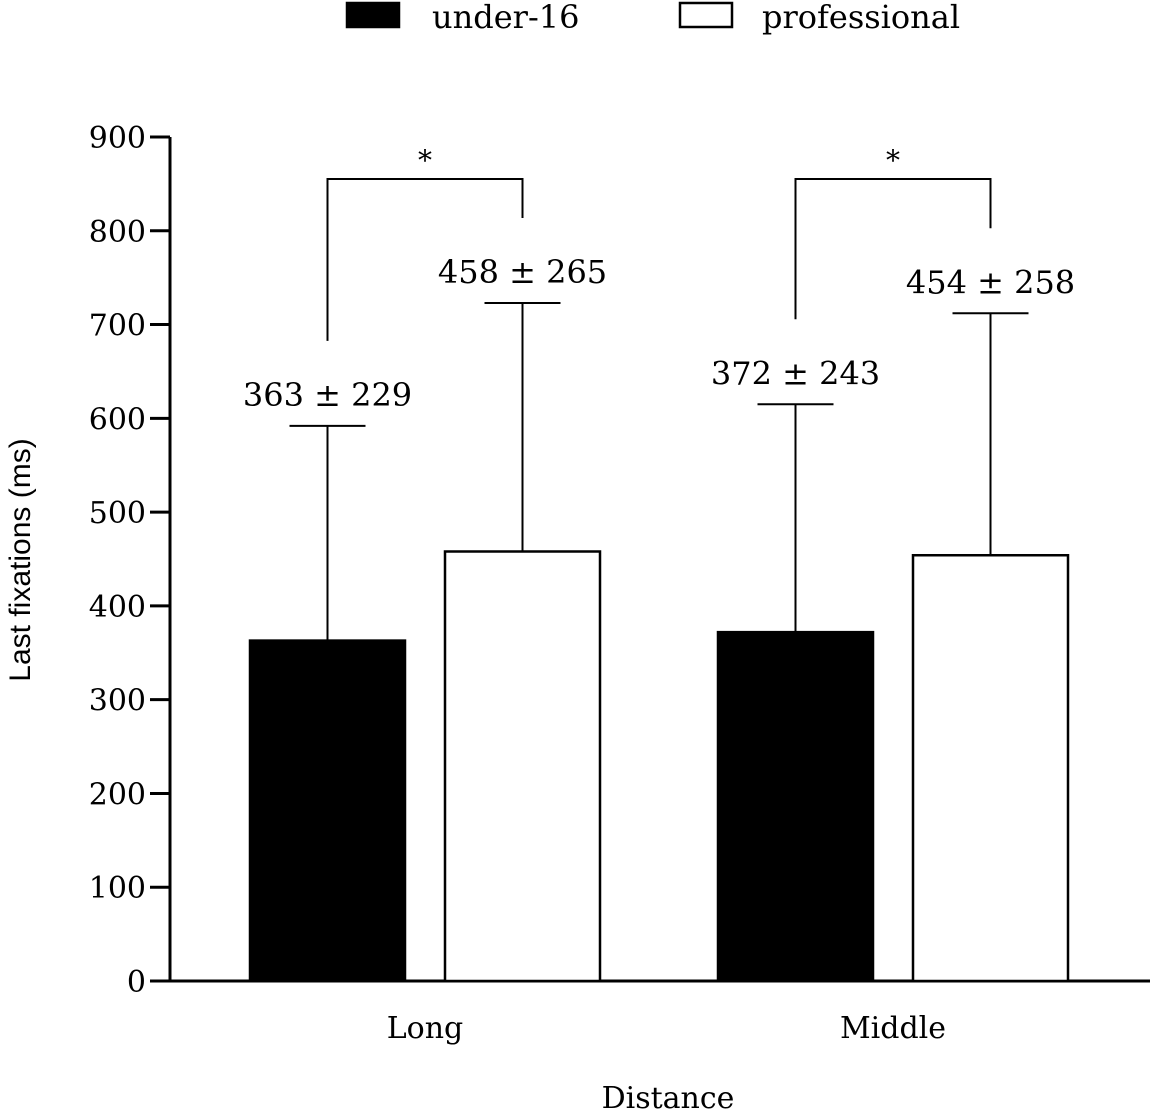 This screenshot has height=1115, width=1151. I want to click on y-tick-label: 800, so click(117, 232).